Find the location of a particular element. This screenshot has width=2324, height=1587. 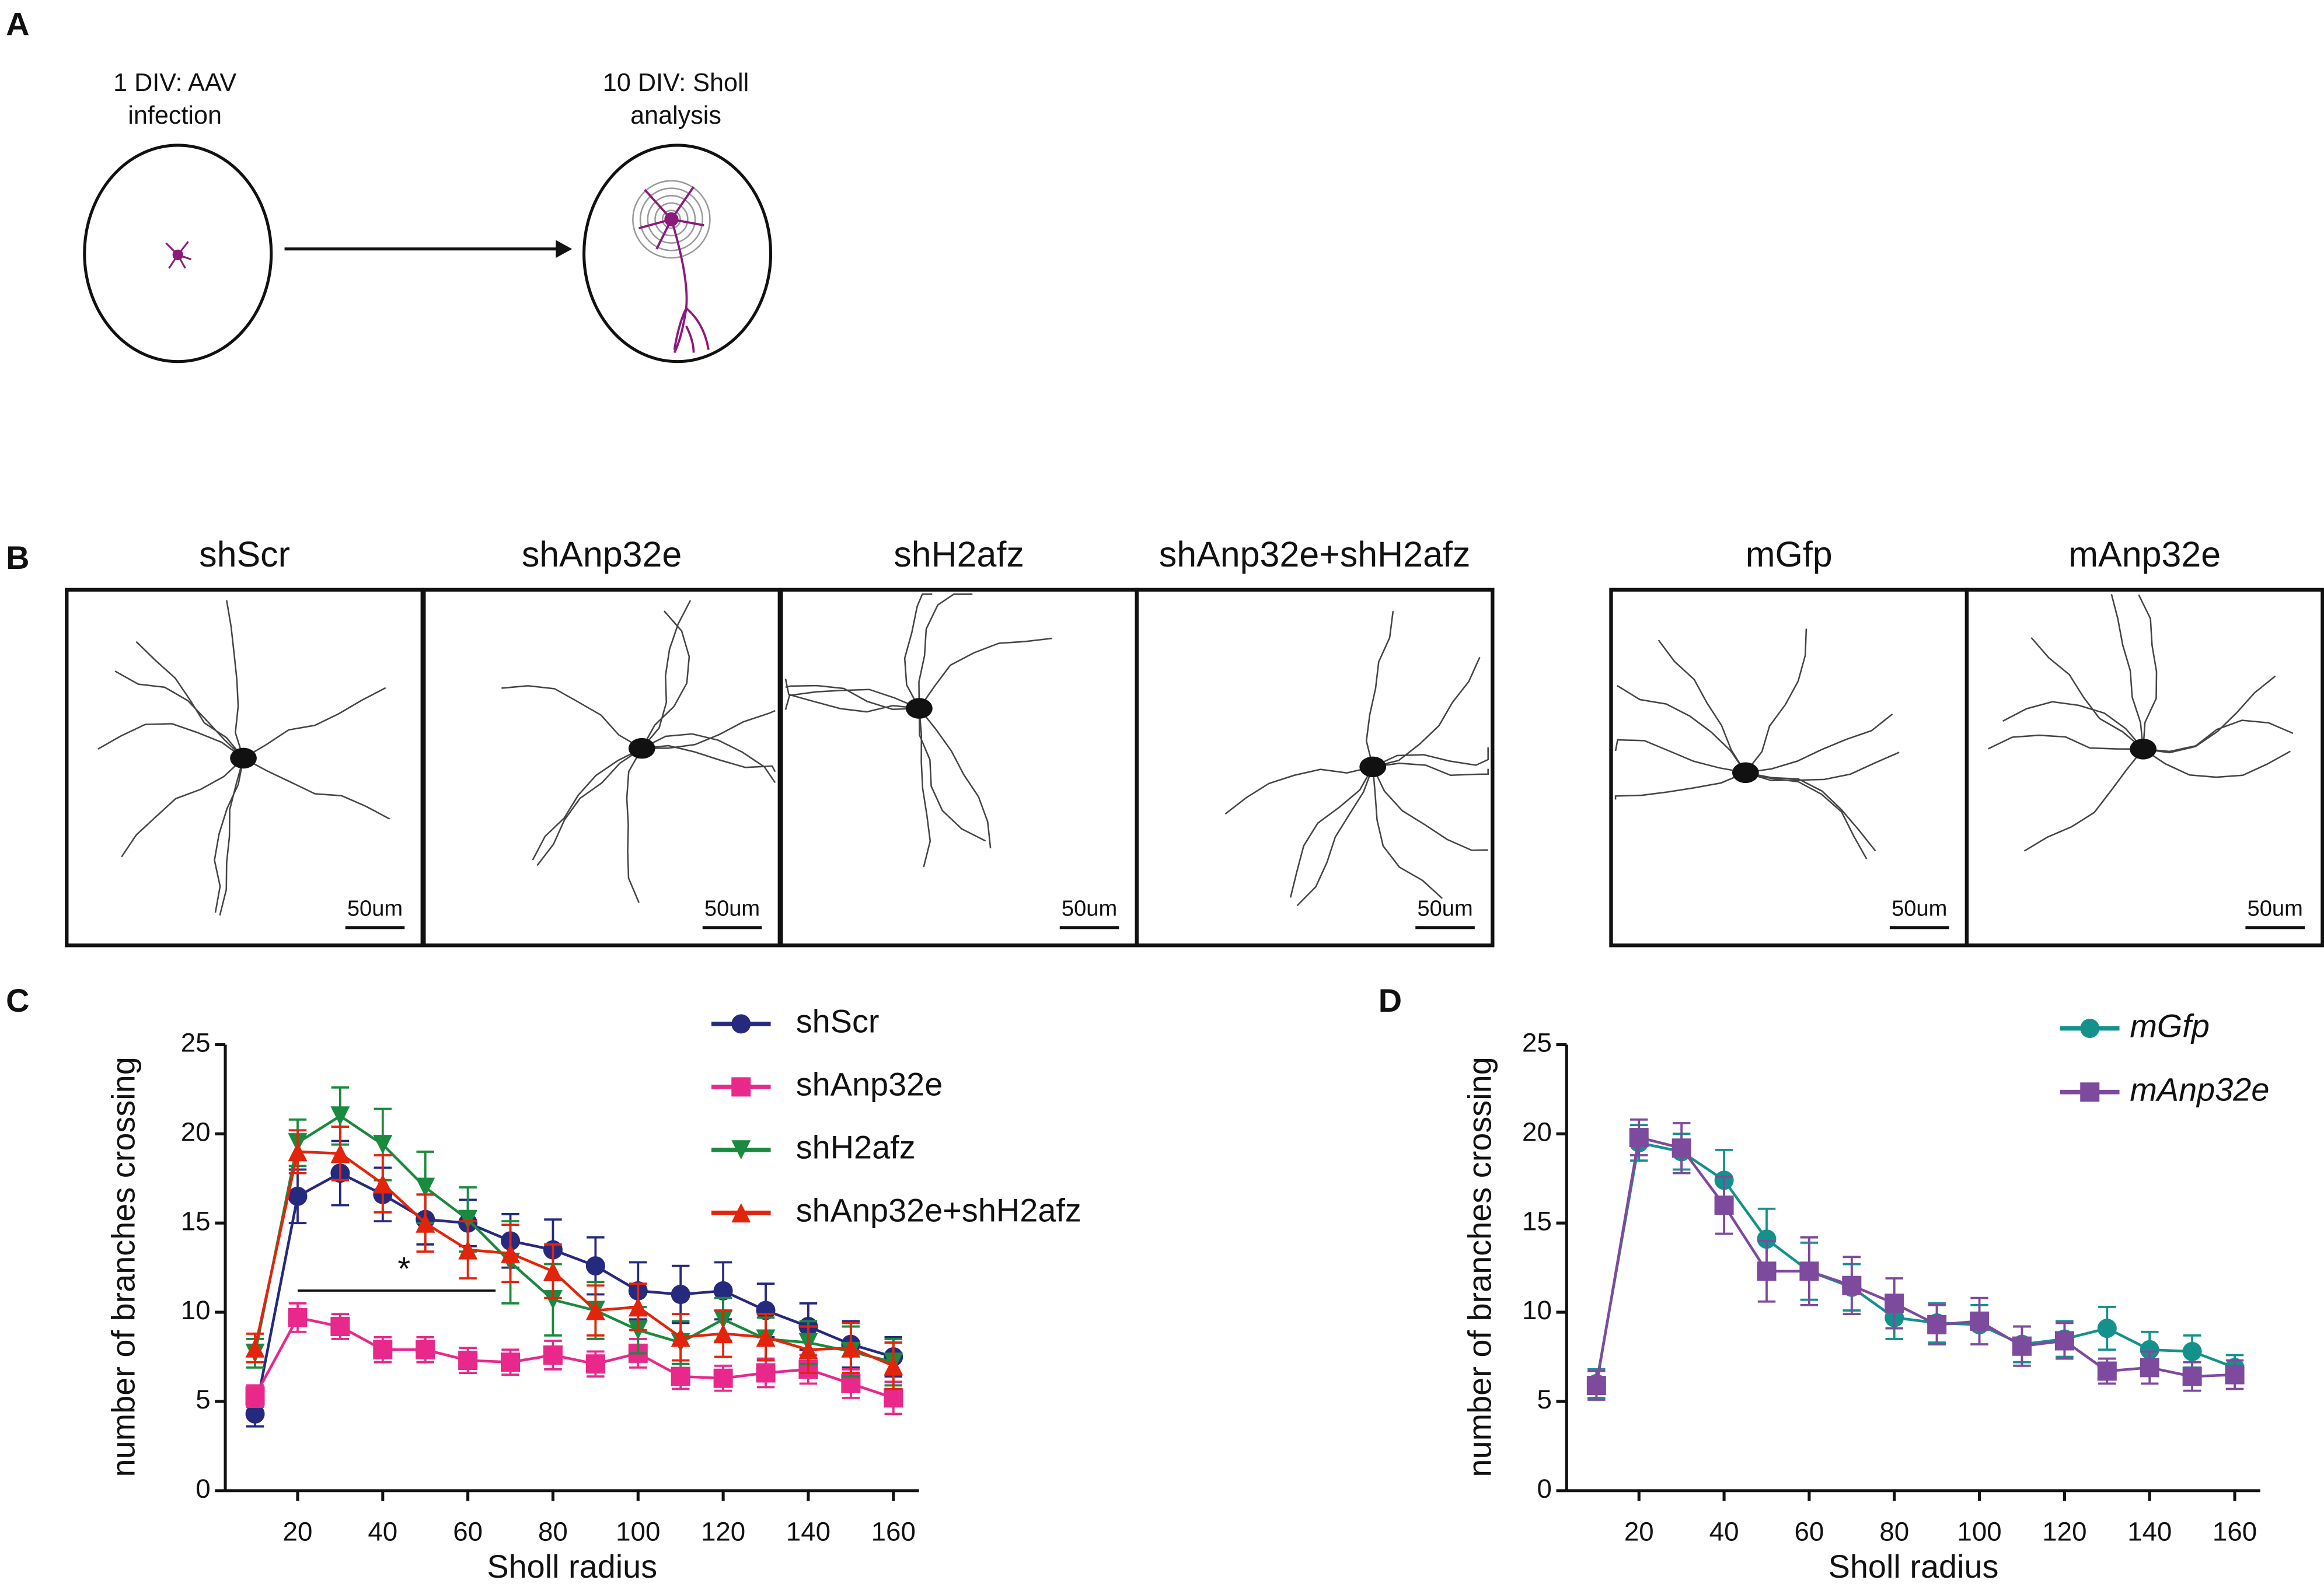

legend-label: shAnp32e+shH2afz is located at coordinates (939, 1209).